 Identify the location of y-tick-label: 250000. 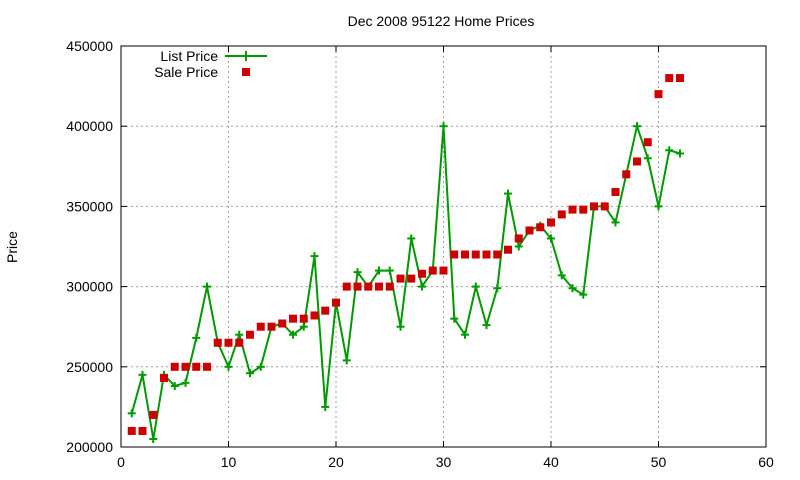
(89, 367).